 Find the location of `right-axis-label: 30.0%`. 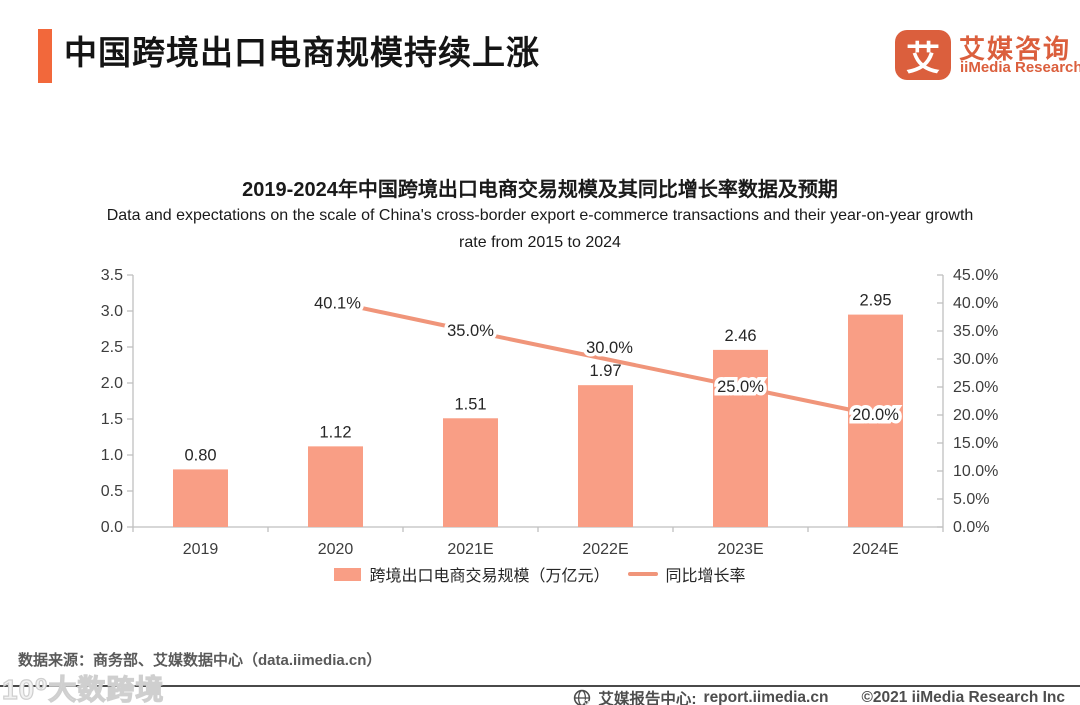

right-axis-label: 30.0% is located at coordinates (975, 359).